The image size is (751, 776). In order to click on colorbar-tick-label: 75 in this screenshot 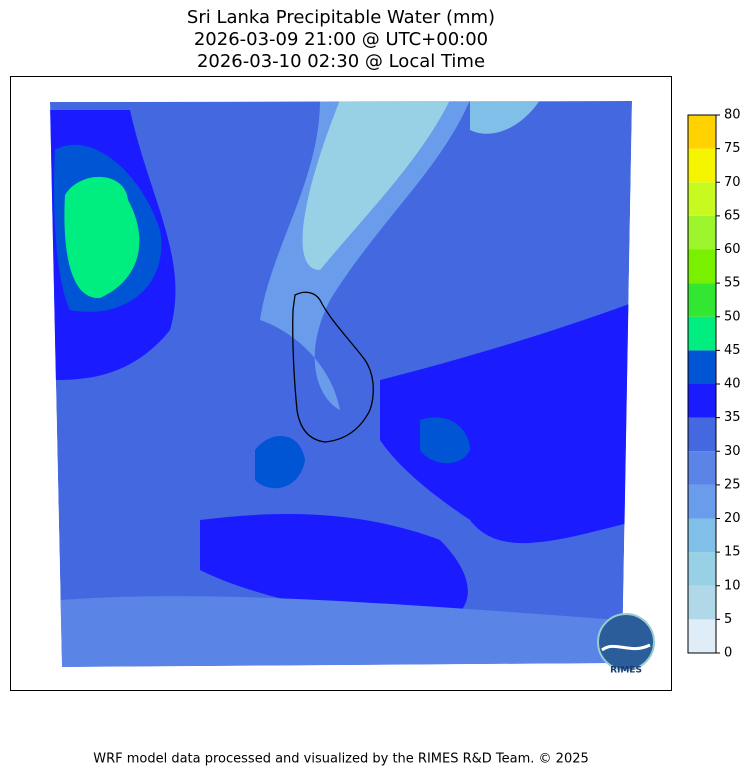, I will do `click(732, 148)`.